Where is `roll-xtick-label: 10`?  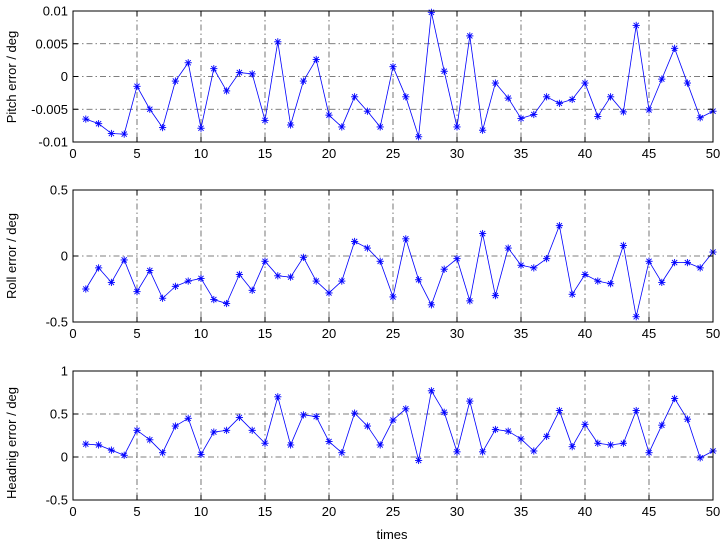
roll-xtick-label: 10 is located at coordinates (201, 333).